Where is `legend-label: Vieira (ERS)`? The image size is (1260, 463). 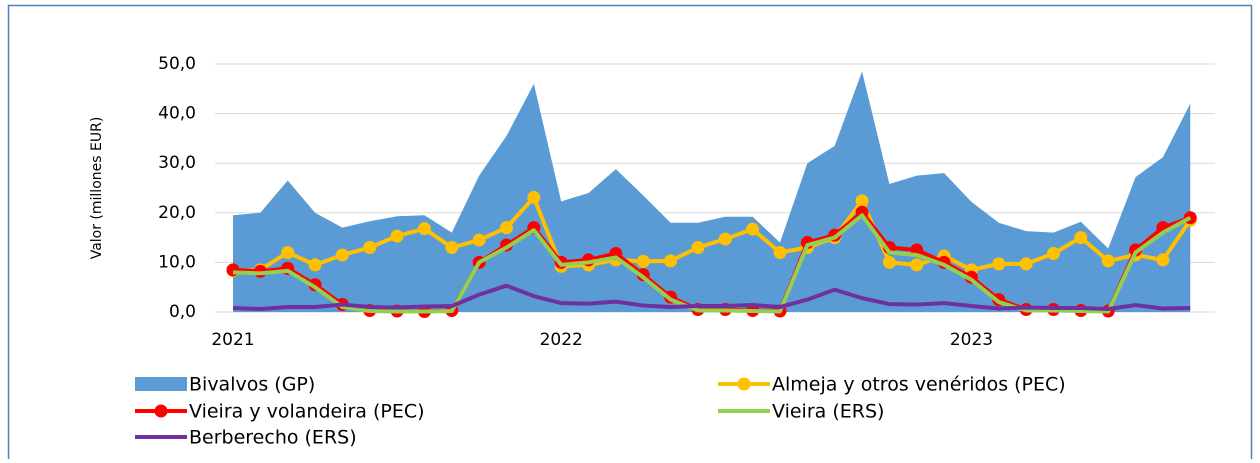 legend-label: Vieira (ERS) is located at coordinates (828, 412).